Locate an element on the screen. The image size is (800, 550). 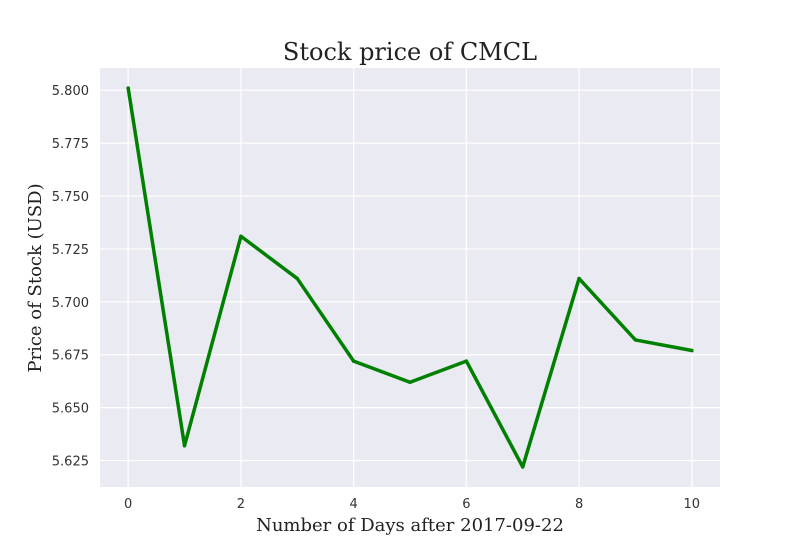
x-axis-label: Number of Days after 2017-09-22 is located at coordinates (410, 525).